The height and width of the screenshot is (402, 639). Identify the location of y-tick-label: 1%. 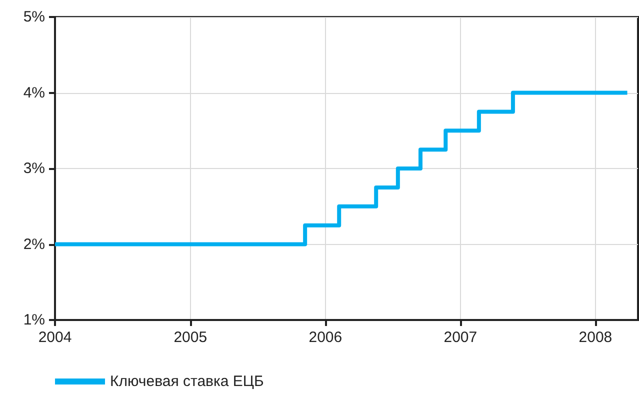
(34, 320).